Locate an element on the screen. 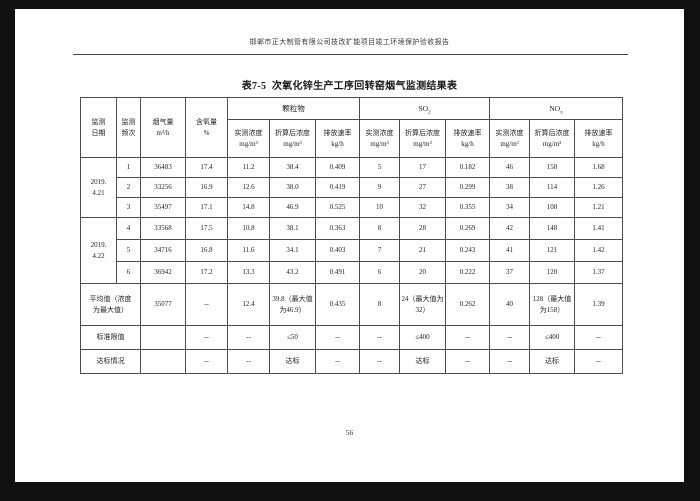 This screenshot has width=700, height=501. table-cell: 1.21 is located at coordinates (599, 207).